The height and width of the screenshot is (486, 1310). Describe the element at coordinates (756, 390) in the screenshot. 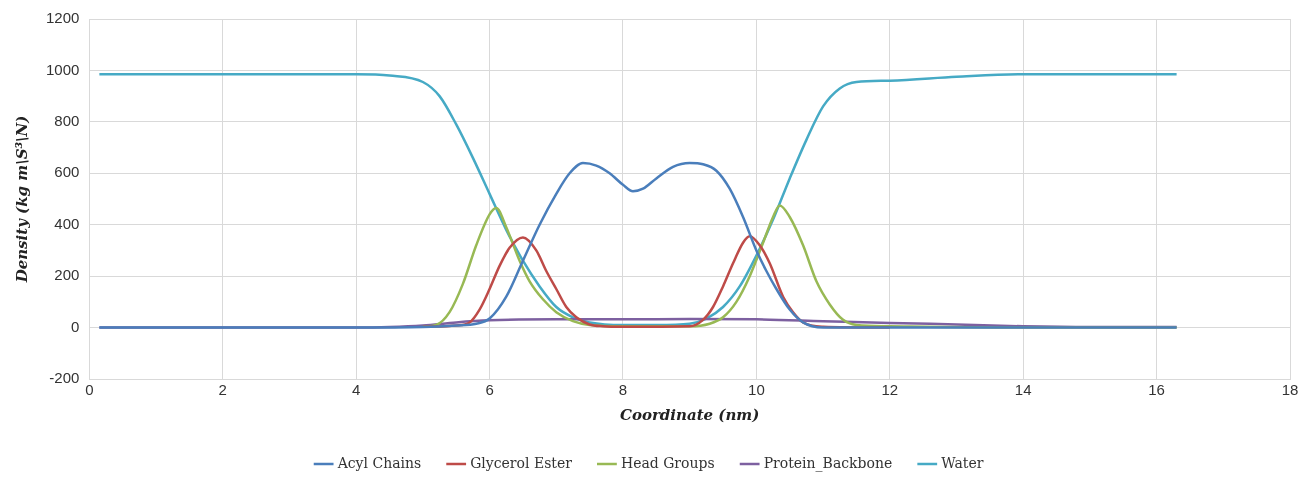

I see `x-tick-label: 10` at that location.